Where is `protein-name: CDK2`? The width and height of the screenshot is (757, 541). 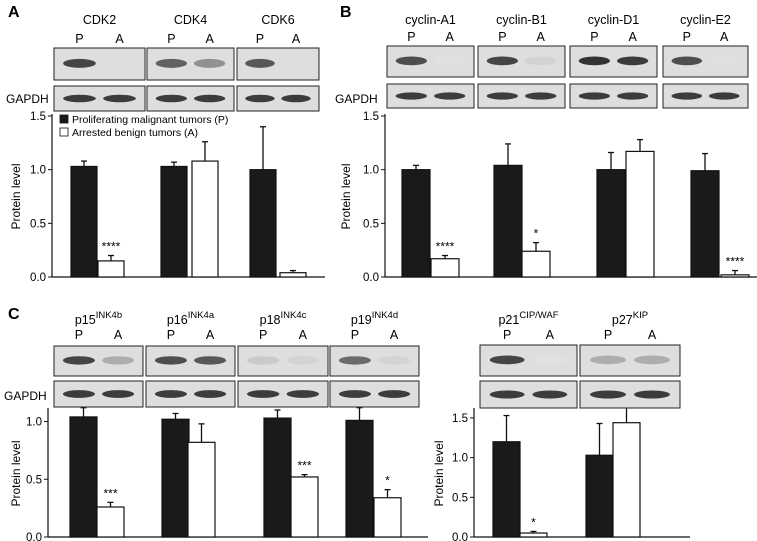 protein-name: CDK2 is located at coordinates (99, 20).